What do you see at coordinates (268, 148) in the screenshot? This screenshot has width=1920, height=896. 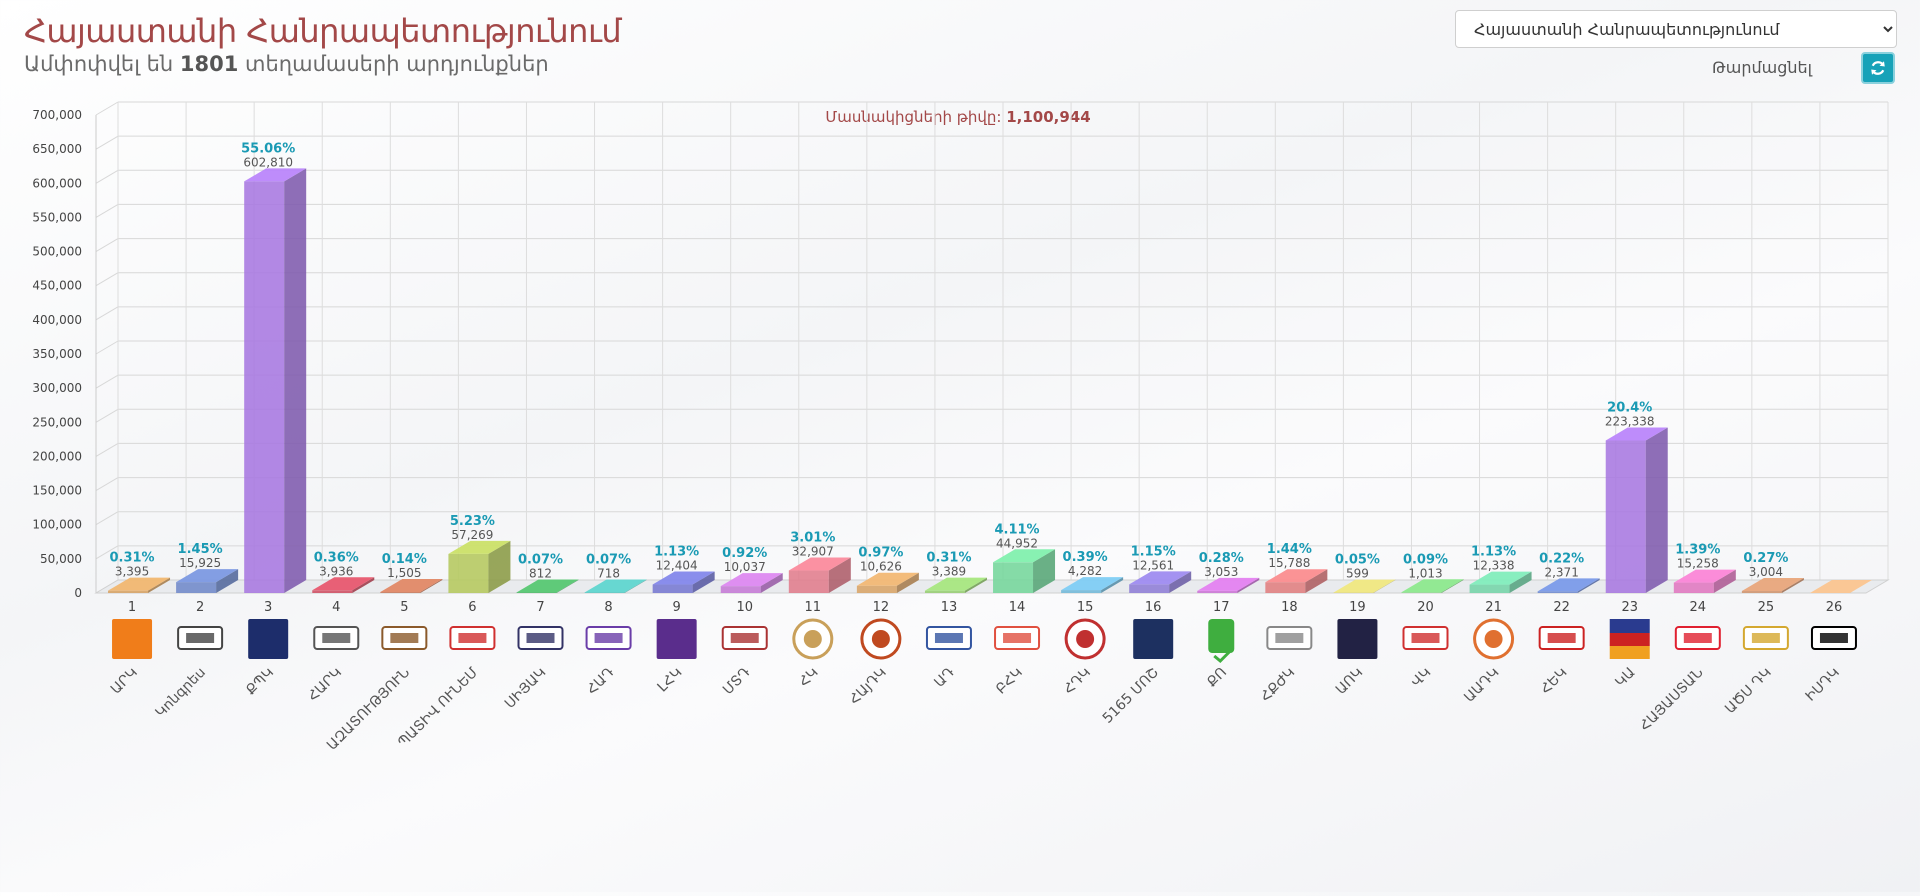 I see `percent-label: 55.06%` at bounding box center [268, 148].